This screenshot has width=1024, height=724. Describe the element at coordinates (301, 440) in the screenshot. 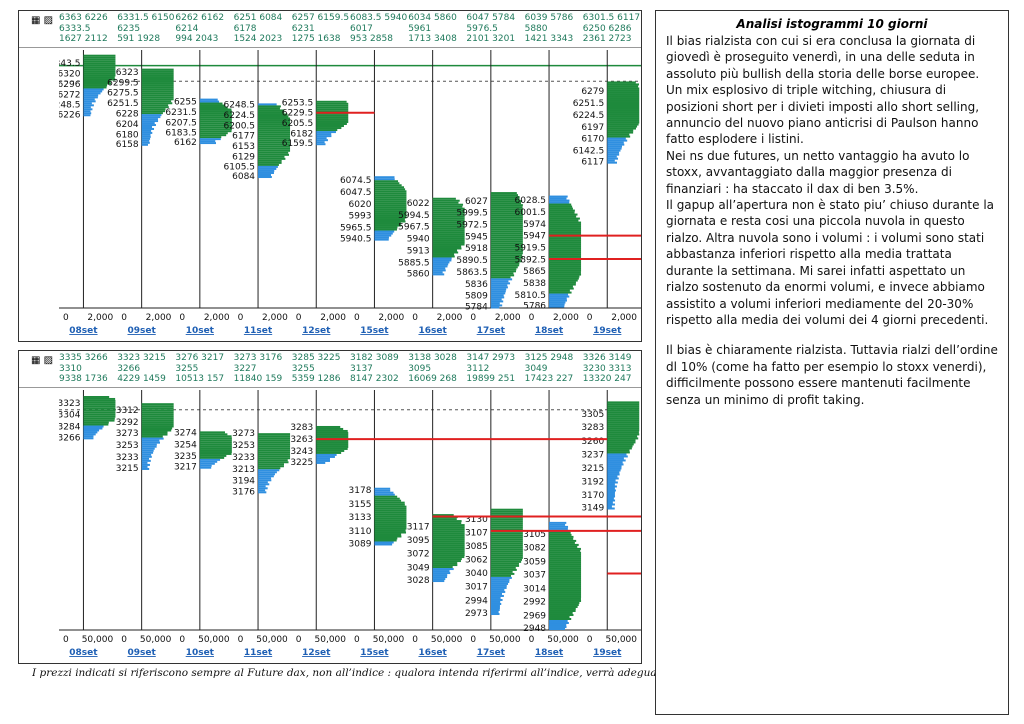

I see `price-label: 3263` at that location.